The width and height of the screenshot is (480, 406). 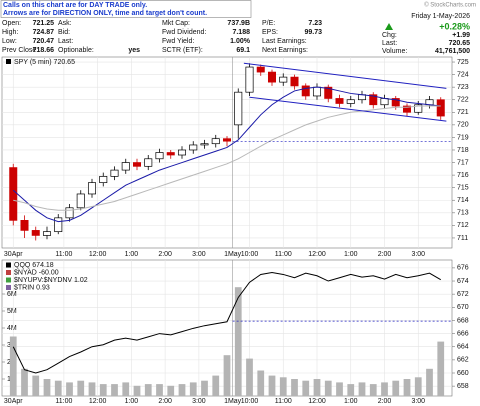 What do you see at coordinates (463, 333) in the screenshot?
I see `y-tick-label: 666` at bounding box center [463, 333].